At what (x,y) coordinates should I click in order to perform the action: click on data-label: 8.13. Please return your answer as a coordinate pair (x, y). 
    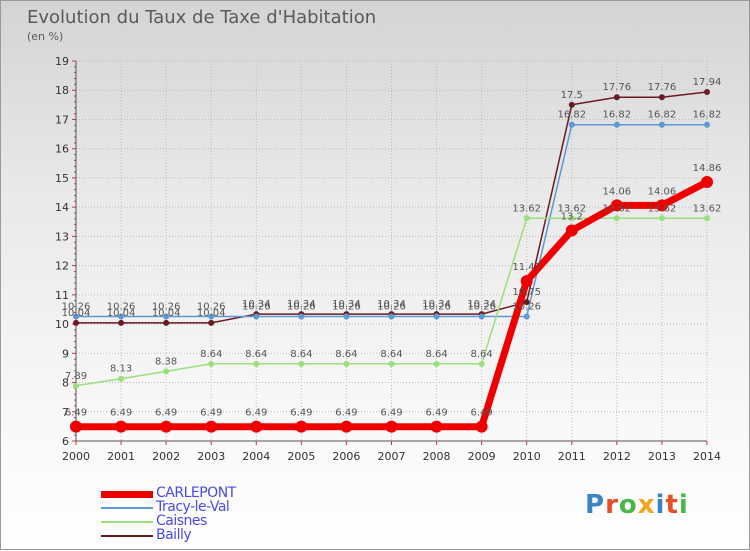
    Looking at the image, I should click on (121, 369).